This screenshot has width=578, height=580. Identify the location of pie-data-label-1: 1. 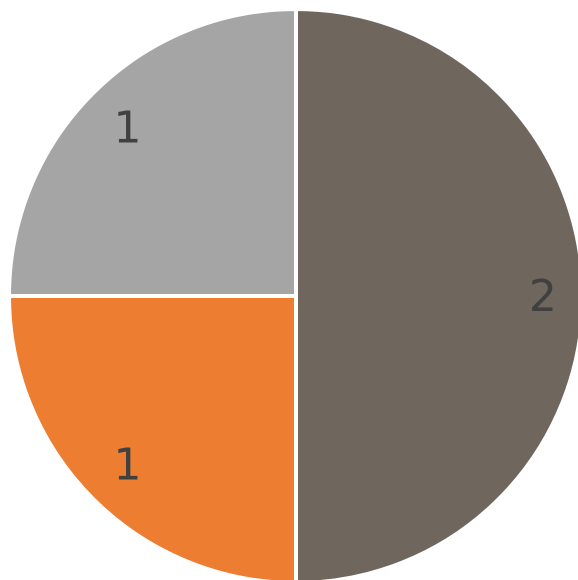
(128, 464).